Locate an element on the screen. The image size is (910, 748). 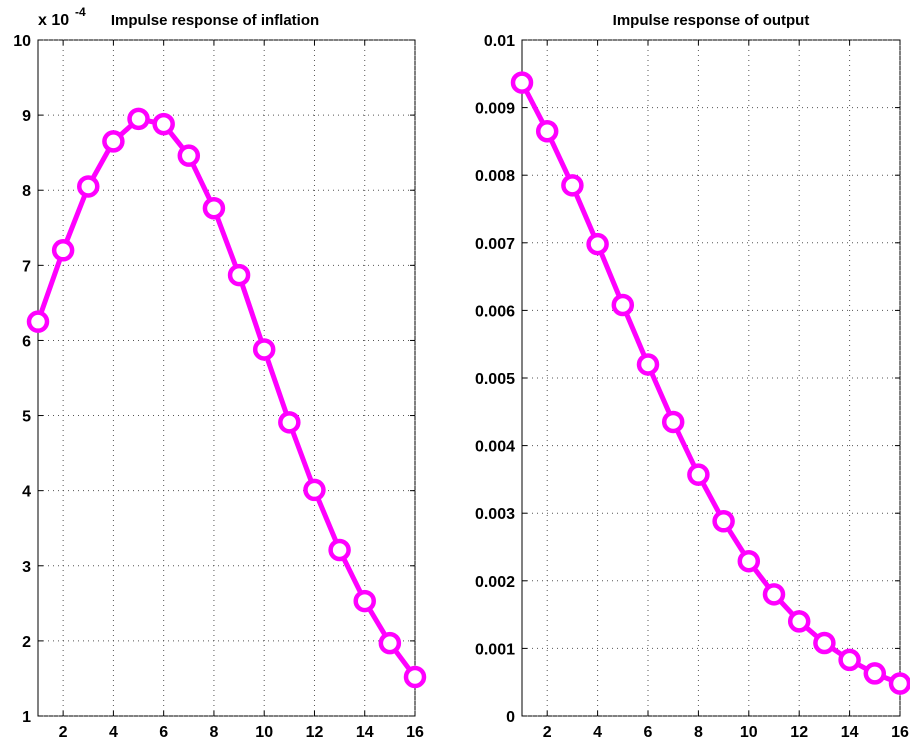
inflation-exponent-base: x 10 is located at coordinates (53, 20).